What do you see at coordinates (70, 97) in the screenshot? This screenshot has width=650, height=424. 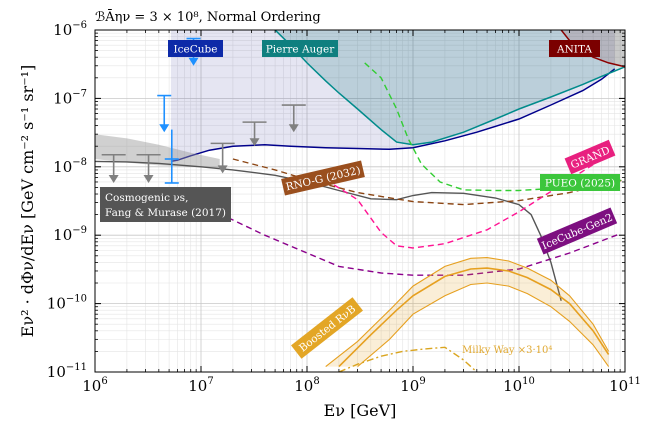 I see `y-tick-label: 10⁻⁷` at bounding box center [70, 97].